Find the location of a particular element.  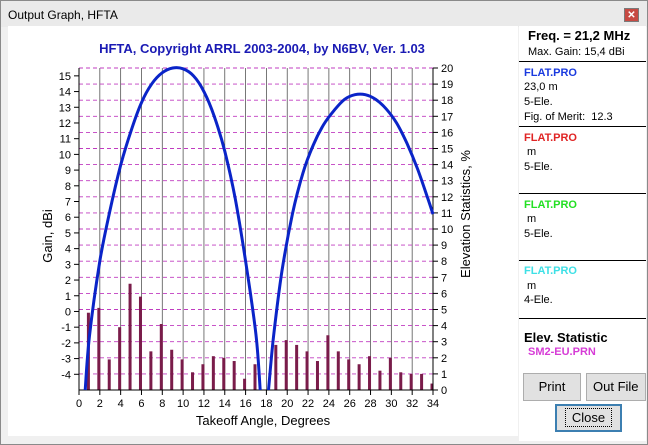

y-right-tick-label: 9 is located at coordinates (444, 246).